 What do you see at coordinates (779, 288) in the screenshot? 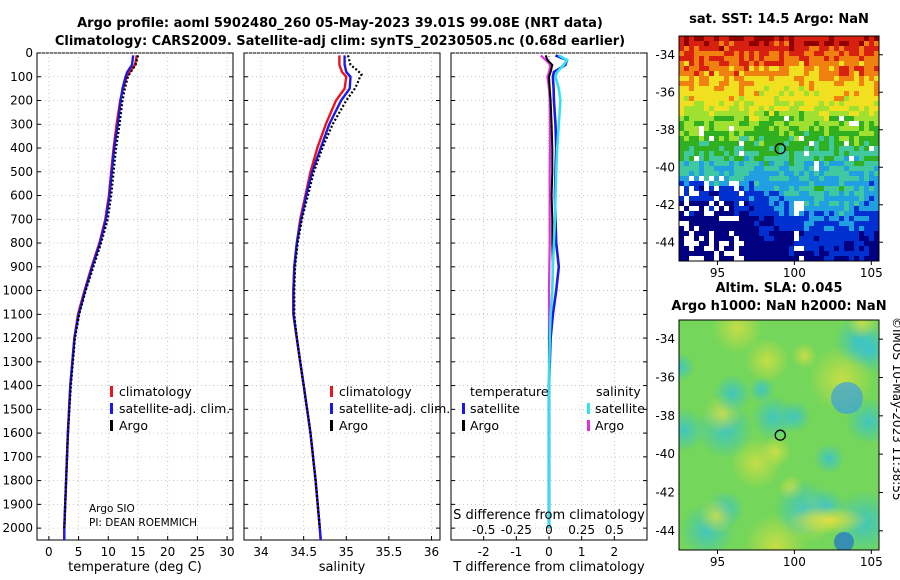
I see `sla-map-title-line1: Altim. SLA: 0.045` at bounding box center [779, 288].